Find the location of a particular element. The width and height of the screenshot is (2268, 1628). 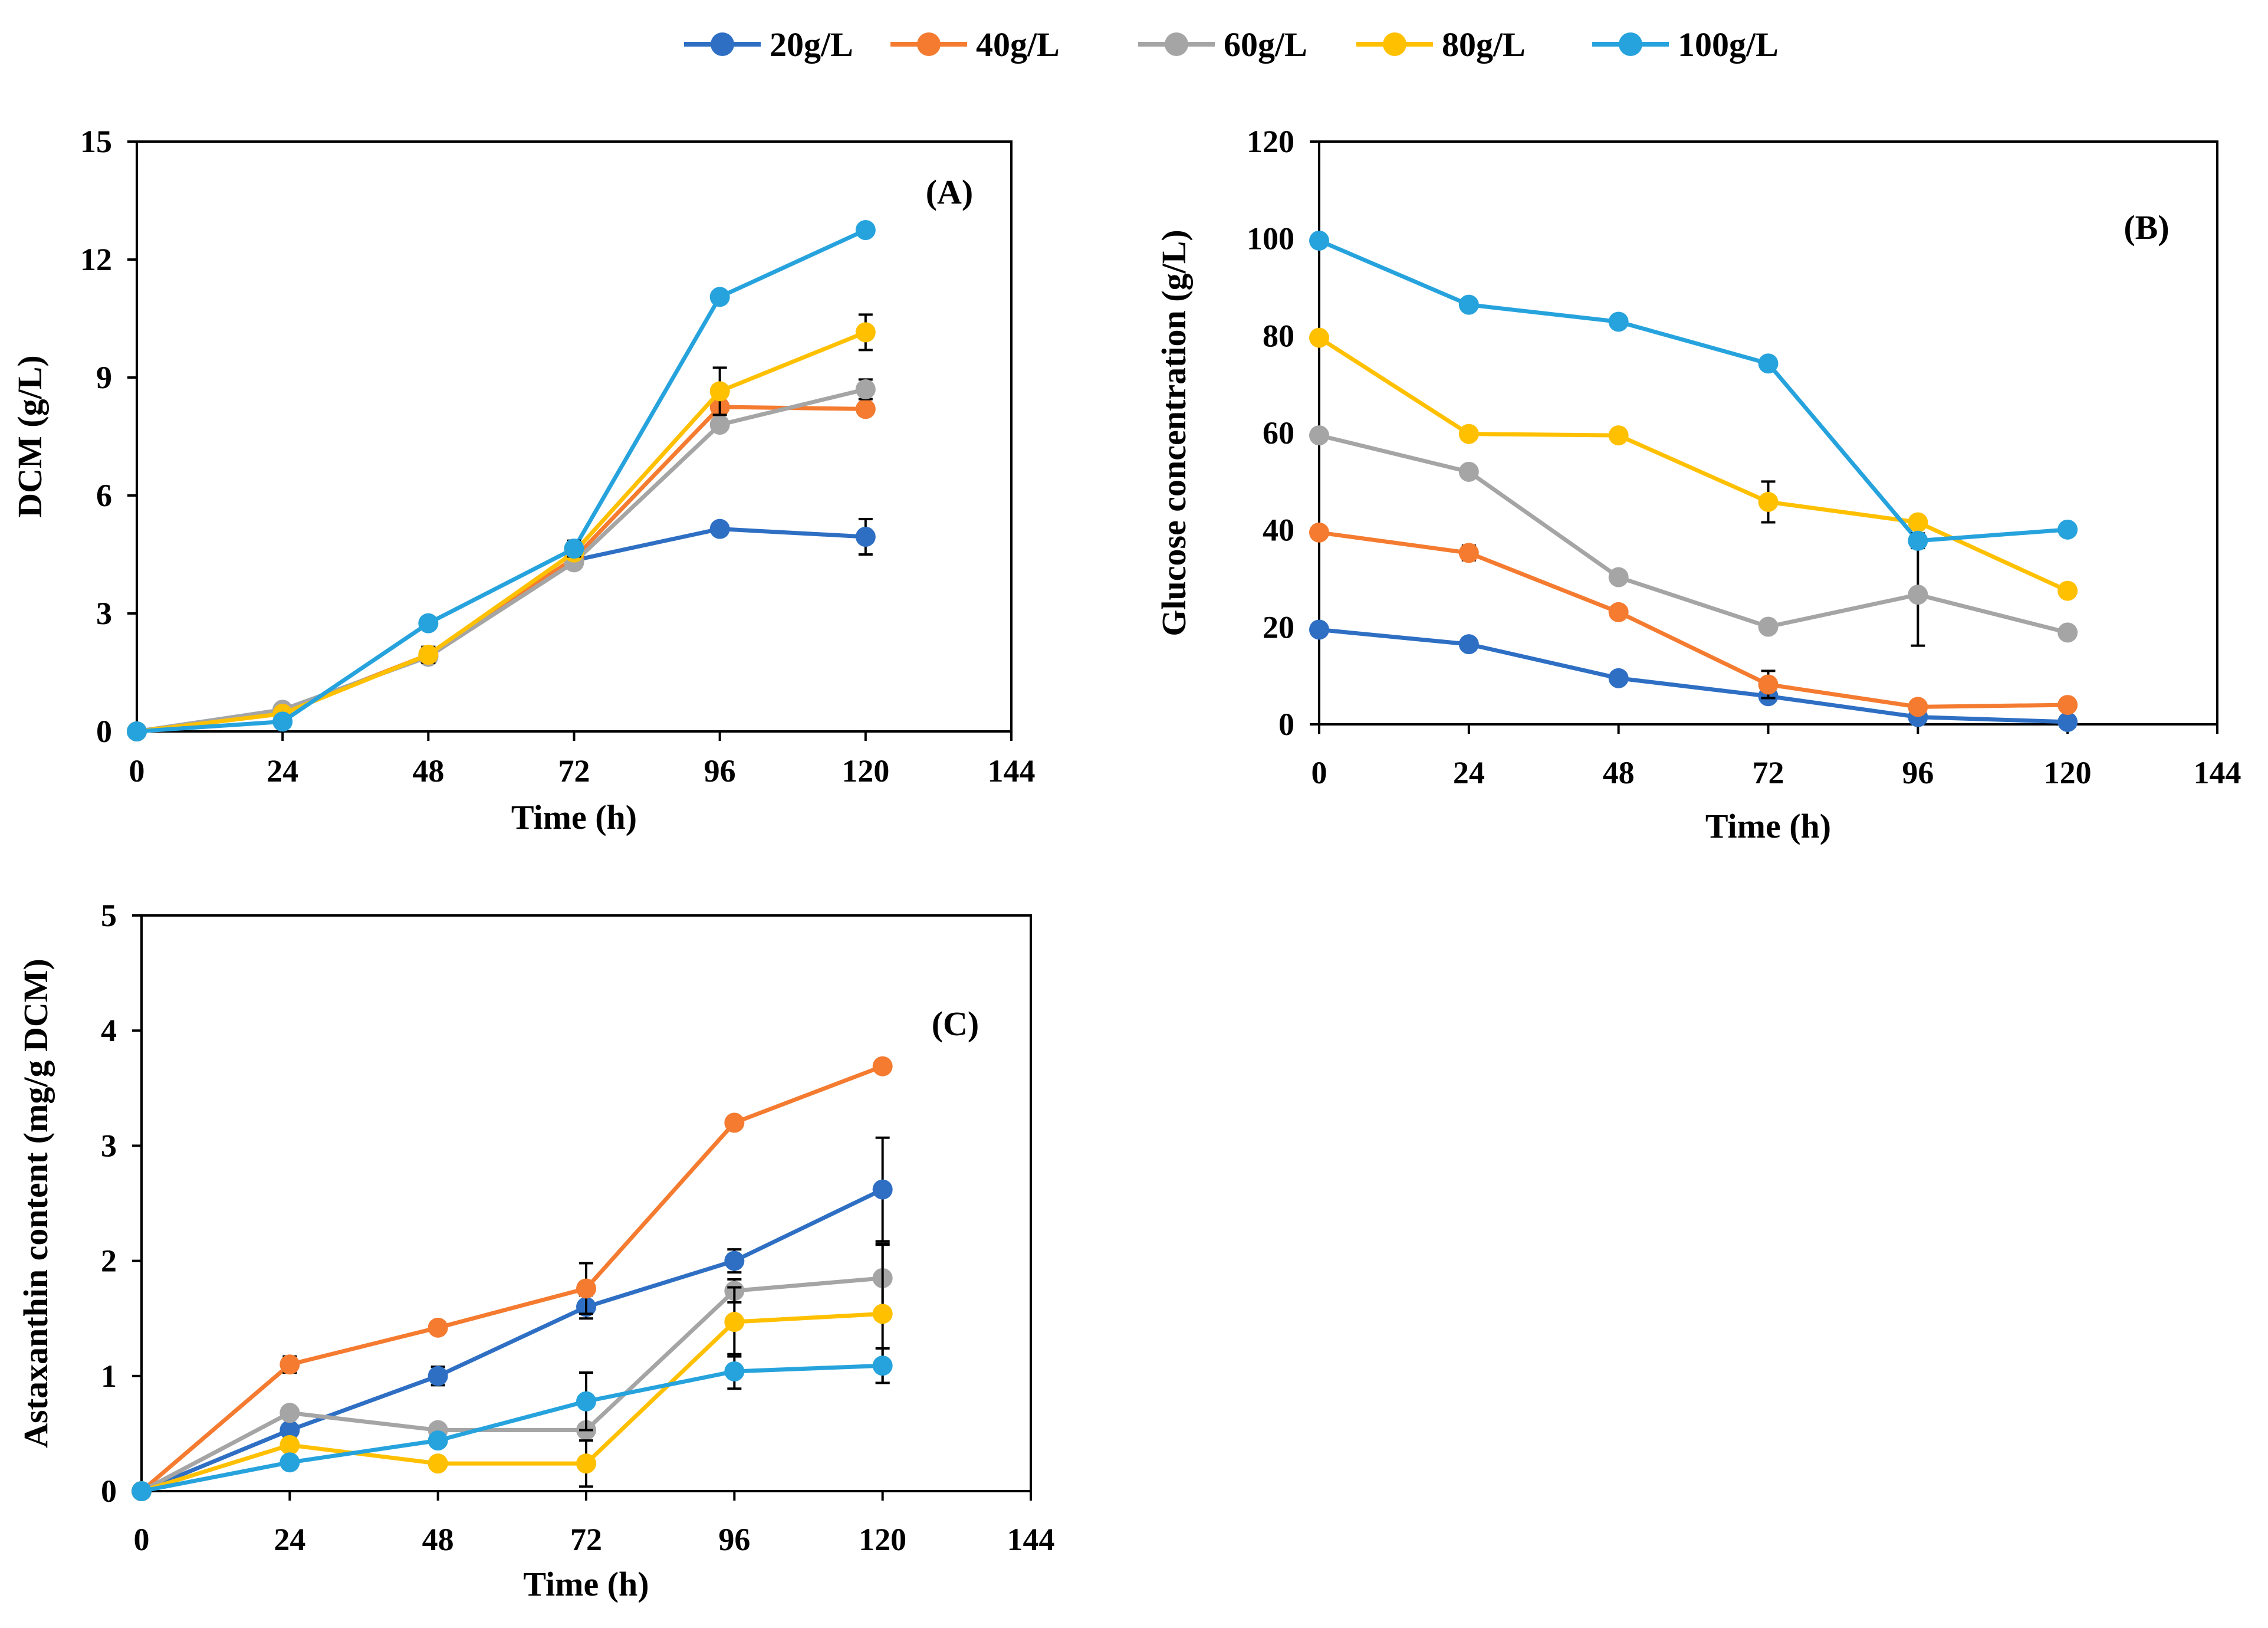

x-tick-label-c-24: 24 is located at coordinates (289, 1539).